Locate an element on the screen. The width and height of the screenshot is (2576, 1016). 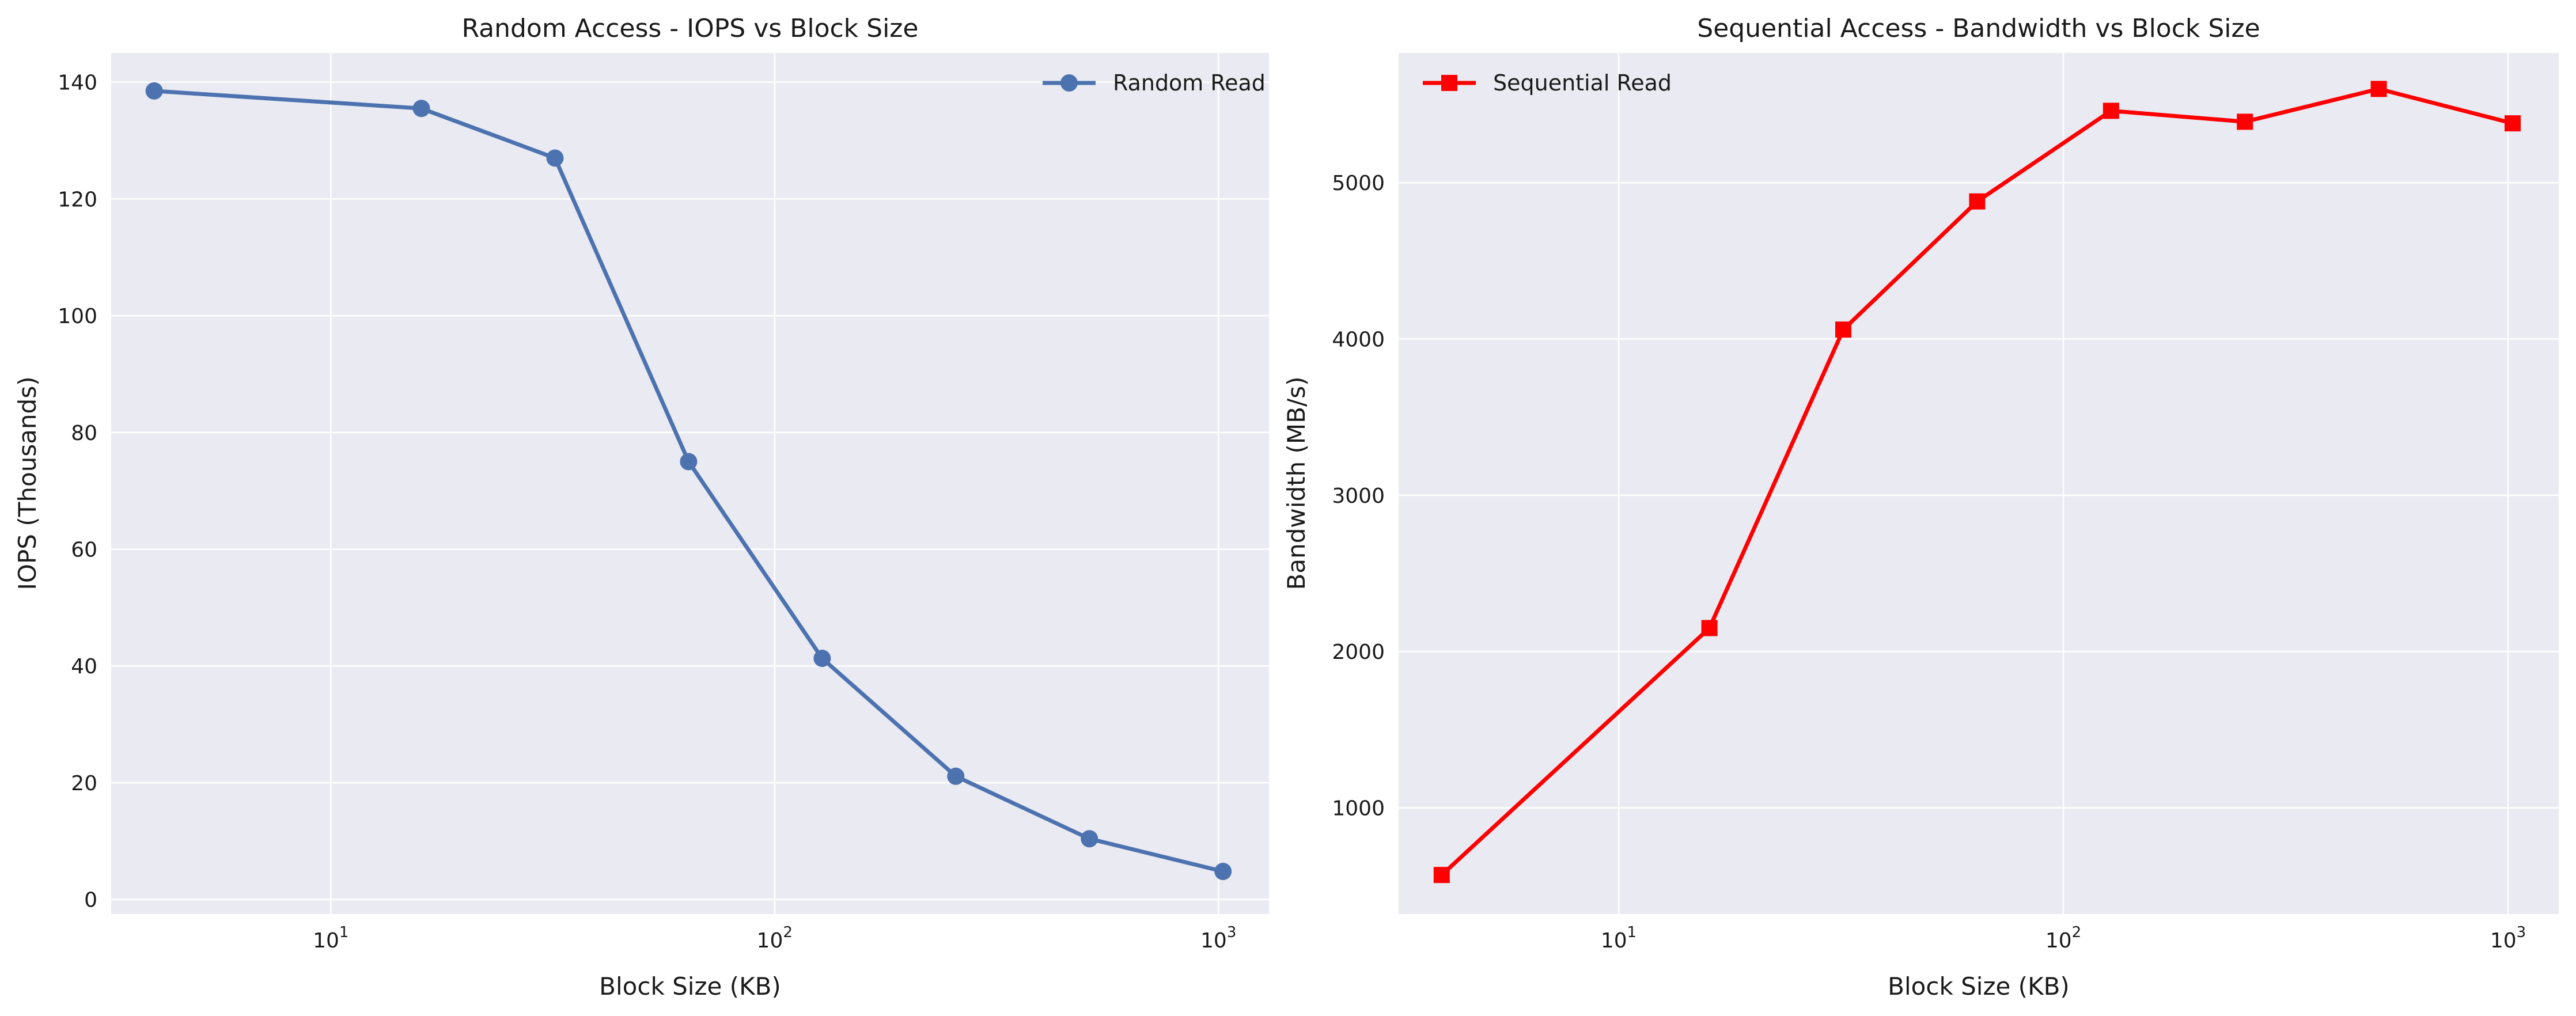
y-tick-label: 120 is located at coordinates (77, 200).